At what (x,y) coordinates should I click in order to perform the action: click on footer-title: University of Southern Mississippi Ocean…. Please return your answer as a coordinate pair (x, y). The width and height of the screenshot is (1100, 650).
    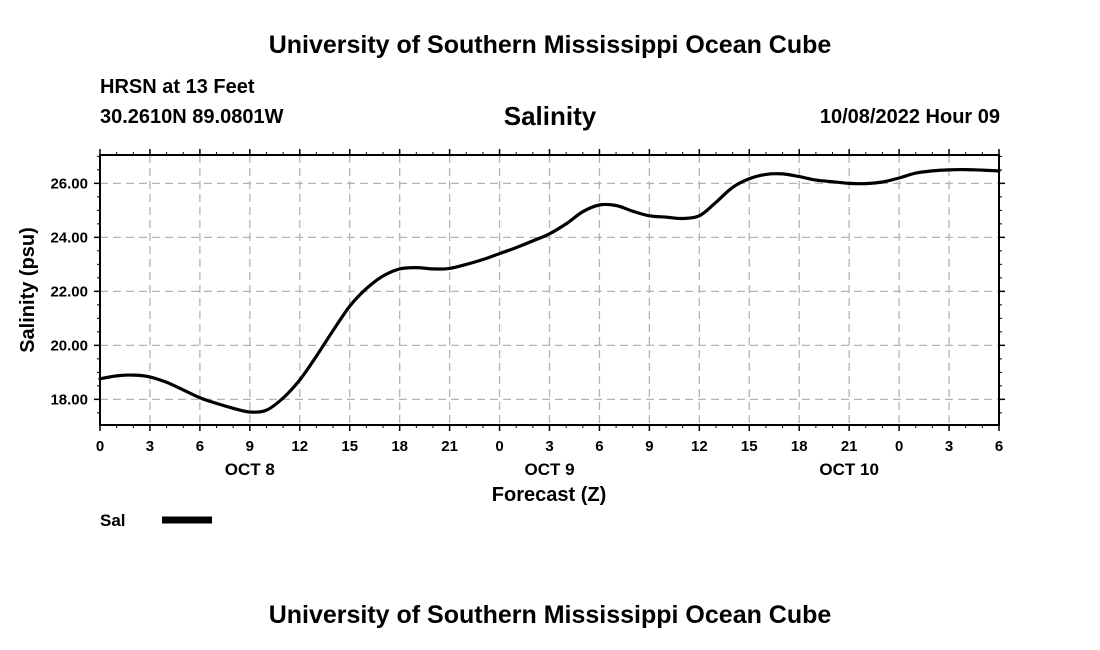
    Looking at the image, I should click on (550, 615).